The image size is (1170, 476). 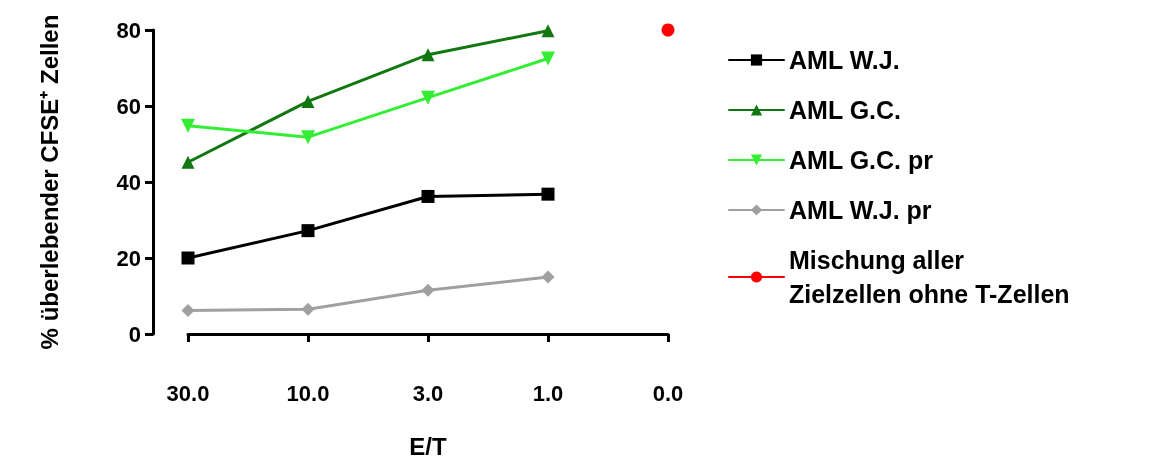 What do you see at coordinates (134, 334) in the screenshot?
I see `y-tick-label: 0` at bounding box center [134, 334].